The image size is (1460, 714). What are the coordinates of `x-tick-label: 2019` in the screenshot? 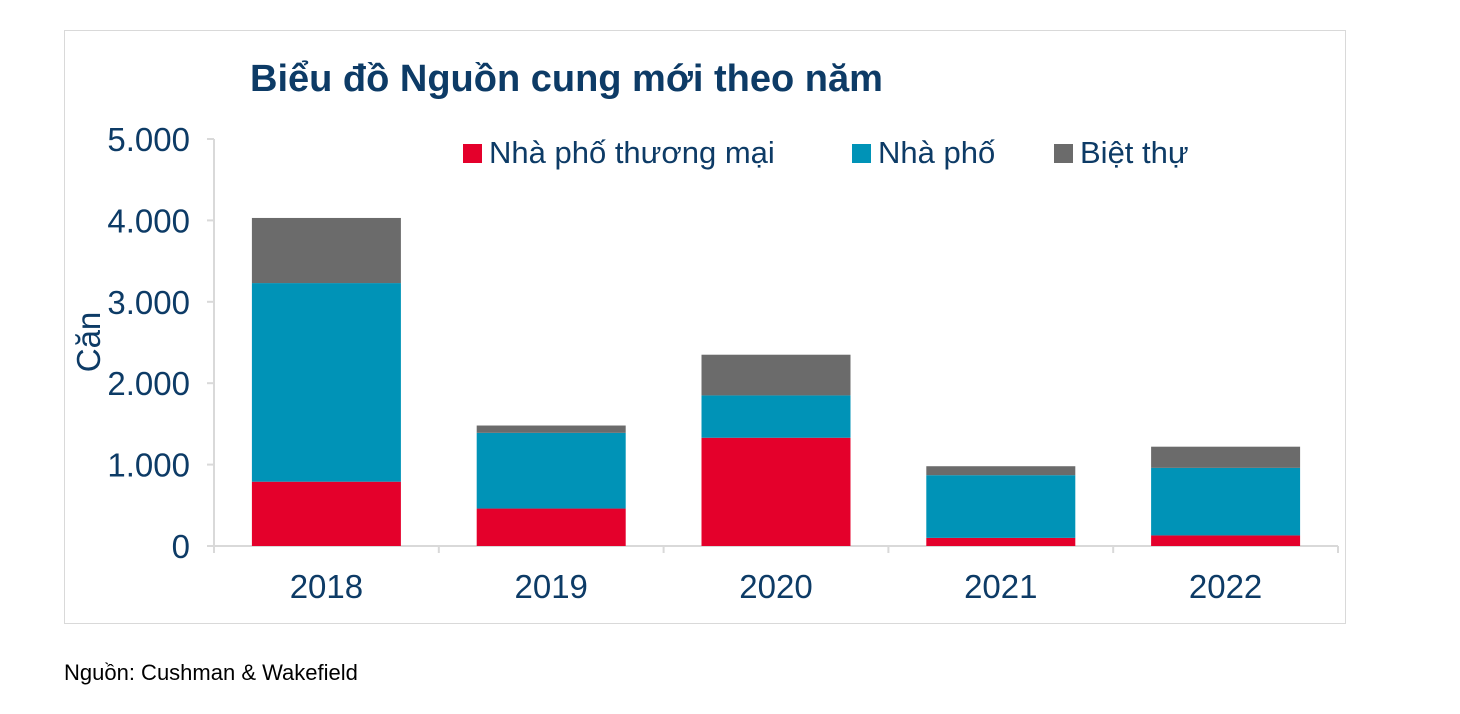 It's located at (550, 586).